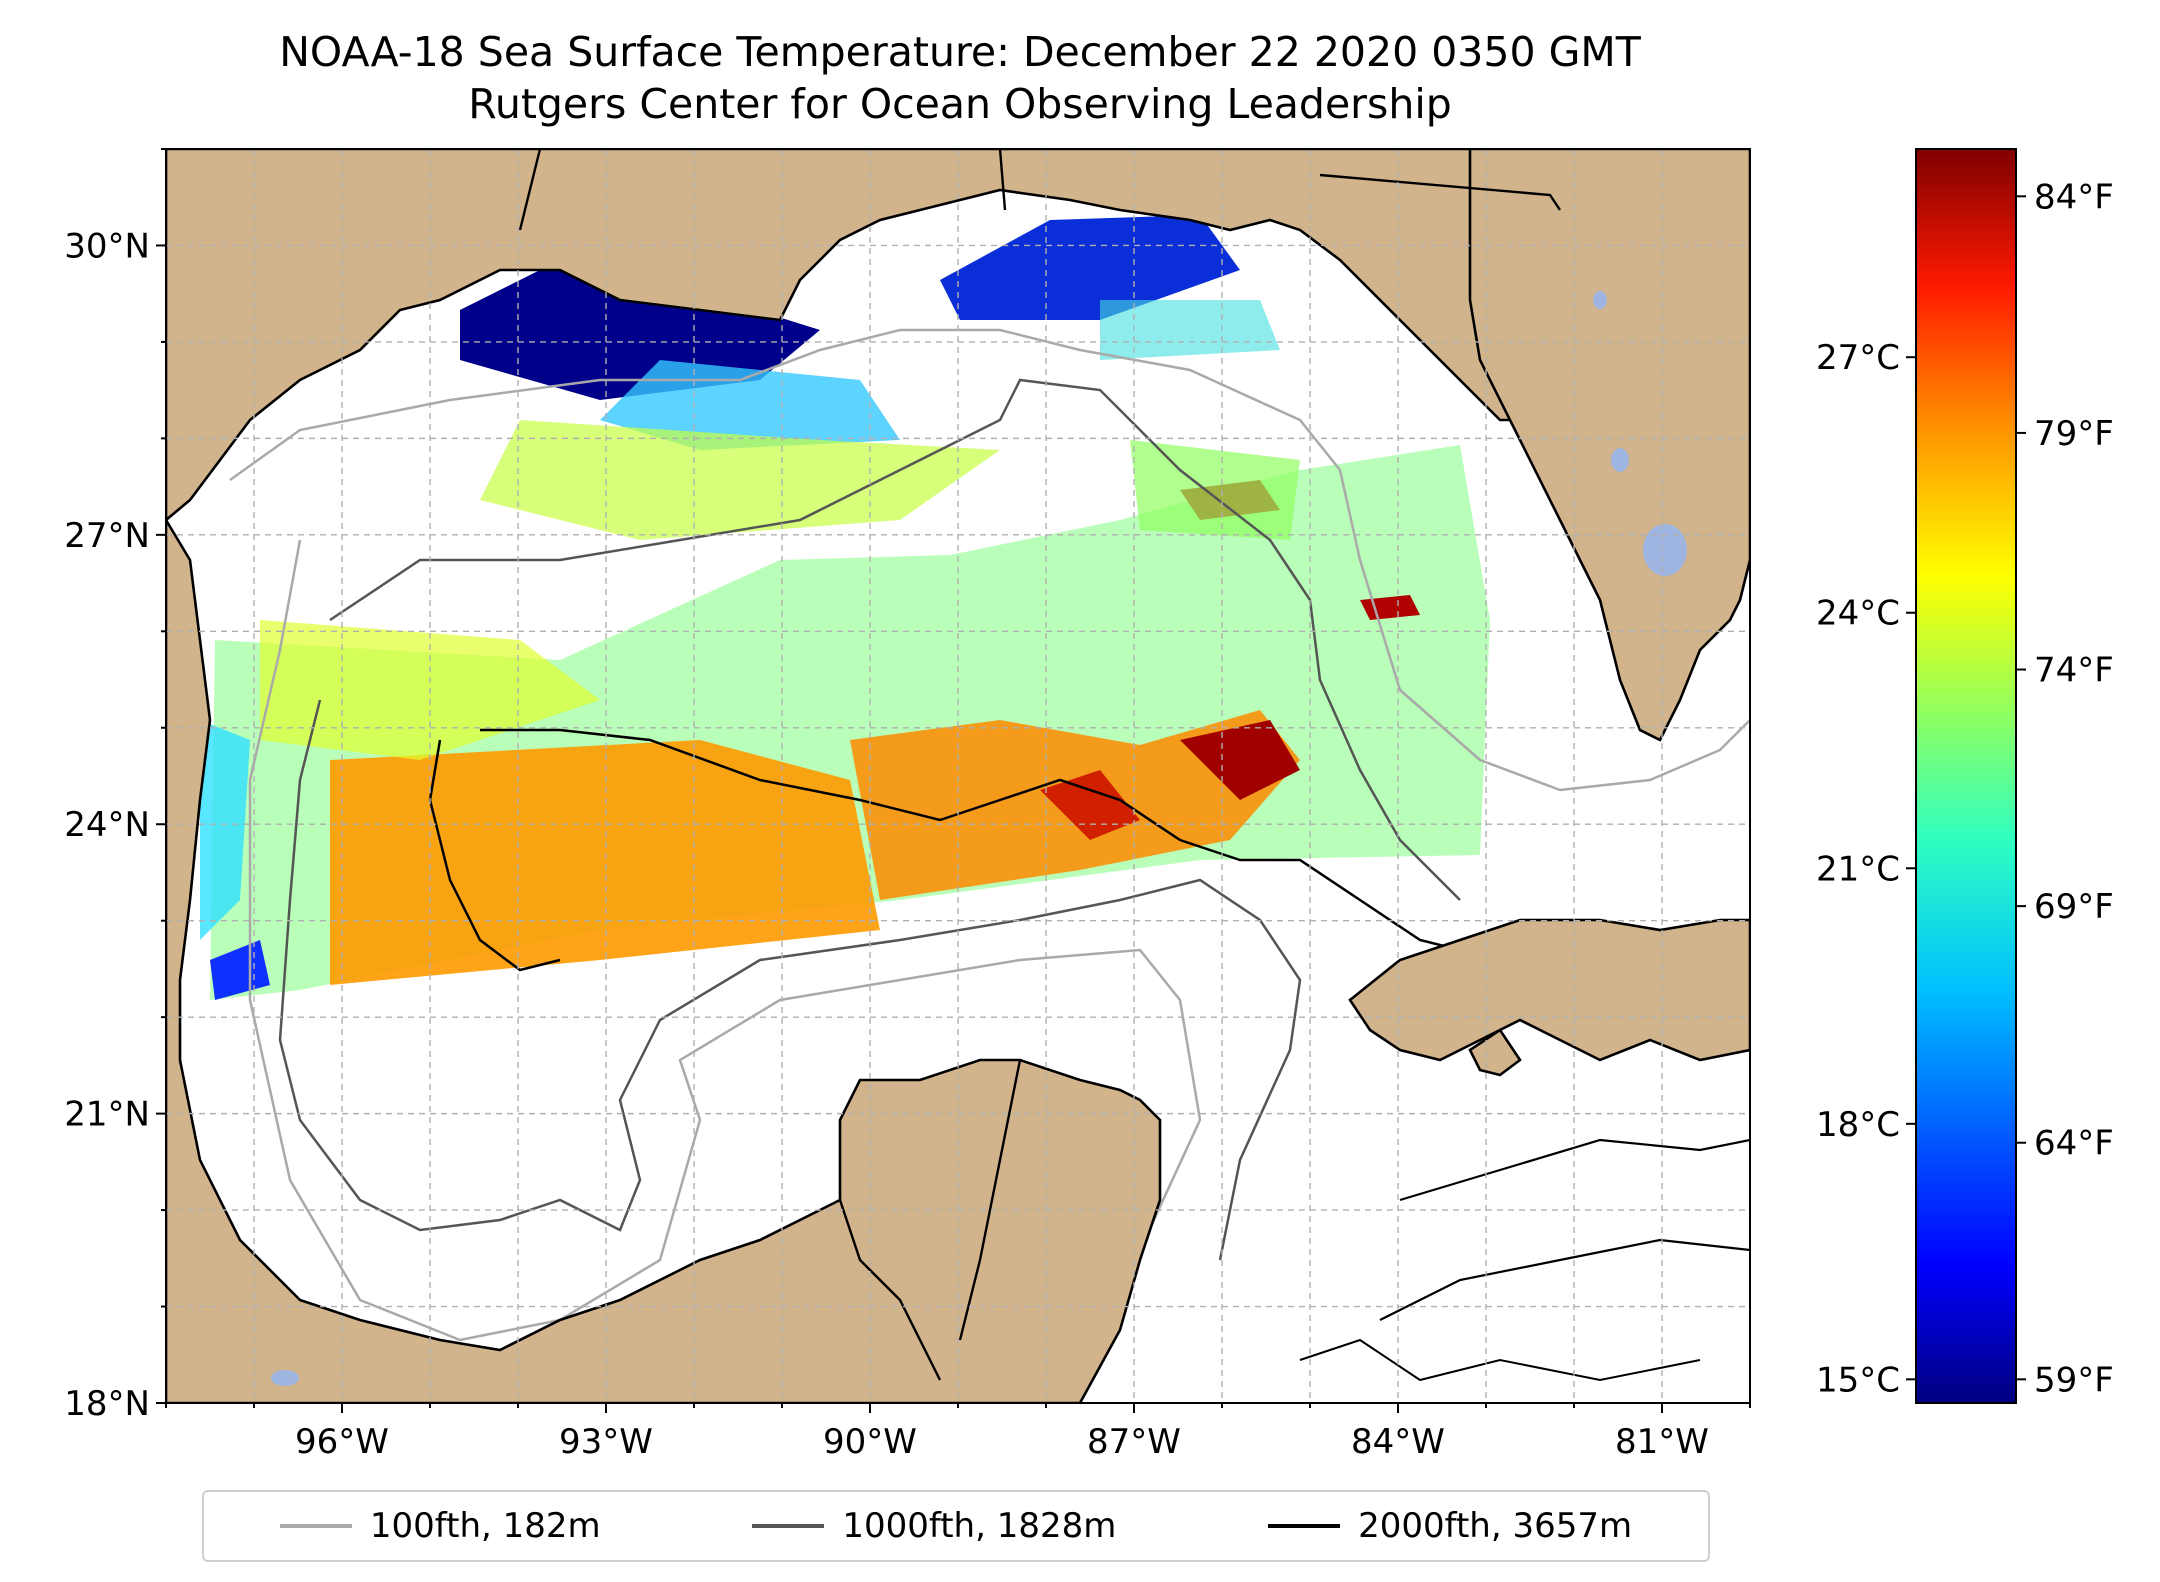  Describe the element at coordinates (1858, 1125) in the screenshot. I see `celsius-tick-label: 18°C` at that location.